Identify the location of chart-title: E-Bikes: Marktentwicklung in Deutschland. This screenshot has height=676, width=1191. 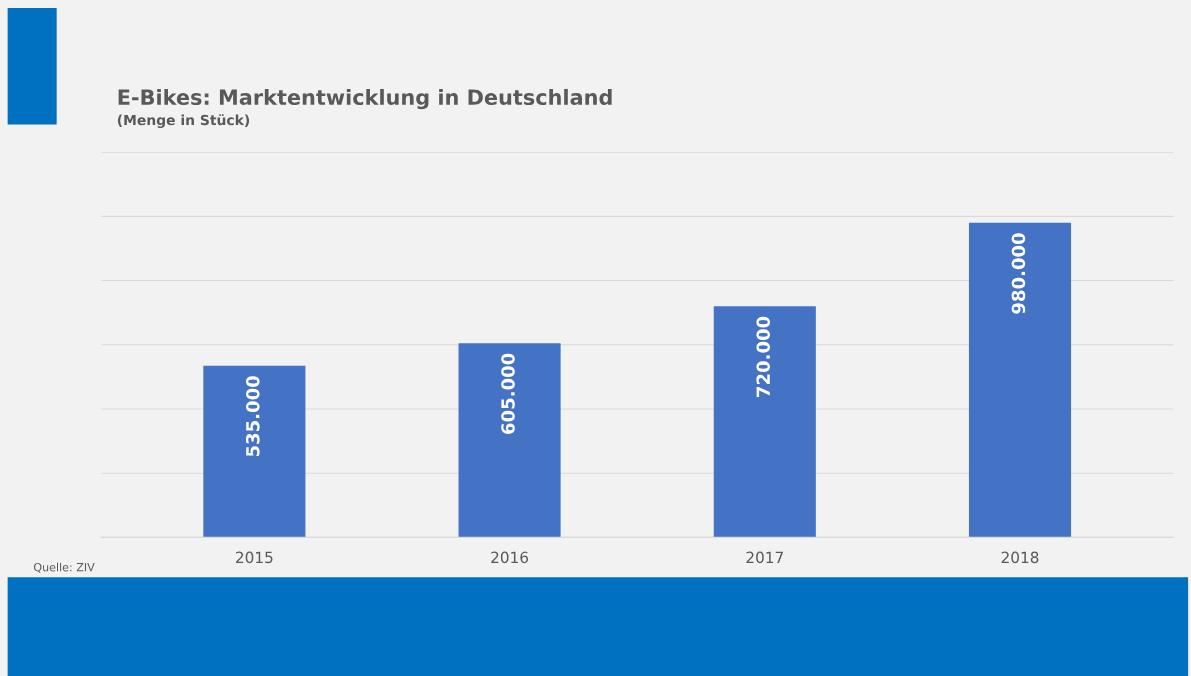
(365, 99).